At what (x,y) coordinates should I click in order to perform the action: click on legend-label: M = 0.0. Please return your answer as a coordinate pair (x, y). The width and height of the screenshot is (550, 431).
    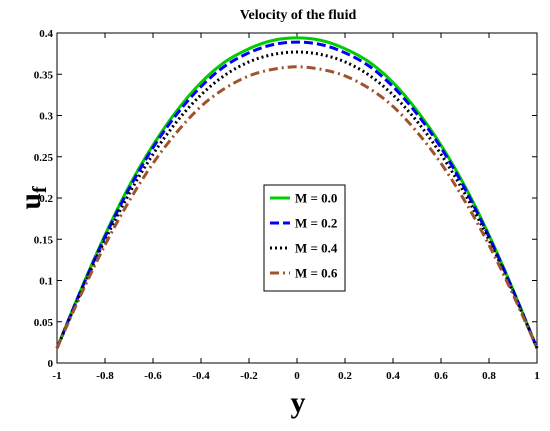
    Looking at the image, I should click on (316, 198).